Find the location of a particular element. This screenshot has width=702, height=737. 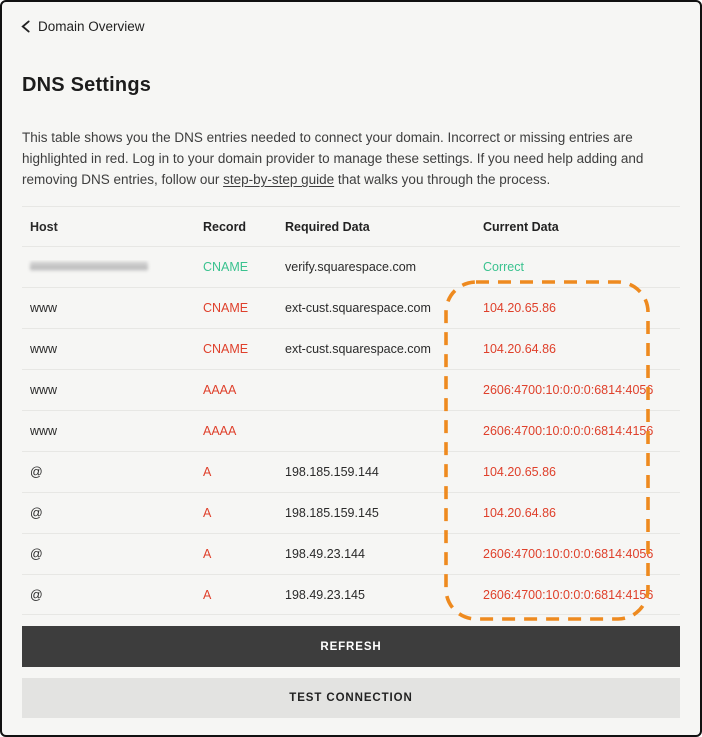

table-row: @ A 198.185.159.144 104.20.65.86 is located at coordinates (351, 471).